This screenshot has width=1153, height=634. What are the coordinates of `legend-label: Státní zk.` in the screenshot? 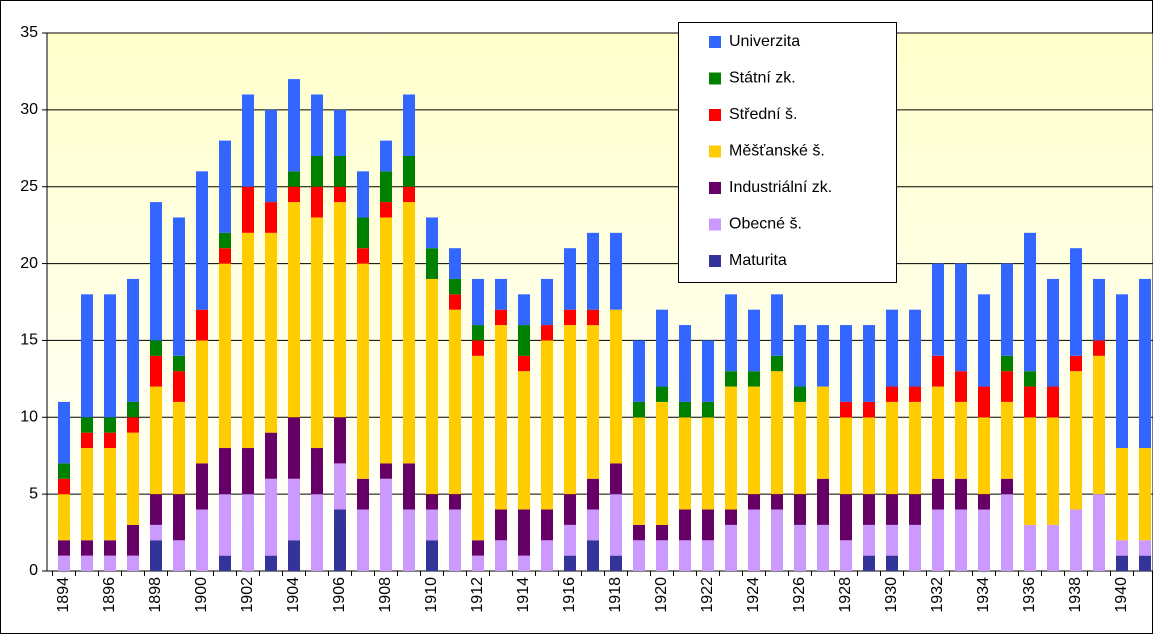 It's located at (762, 78).